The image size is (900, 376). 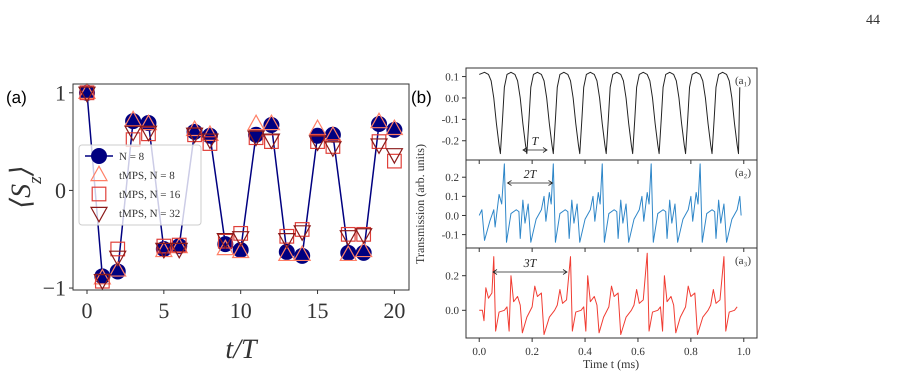 I want to click on annotation: 3T, so click(x=530, y=263).